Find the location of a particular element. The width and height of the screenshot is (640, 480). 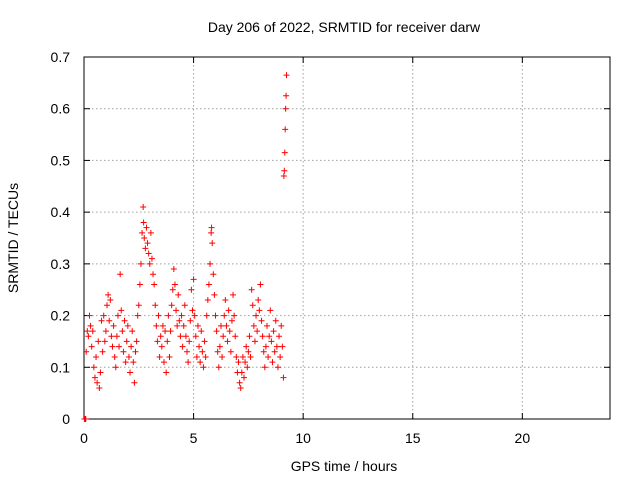

y-tick-label: 0 is located at coordinates (66, 419).